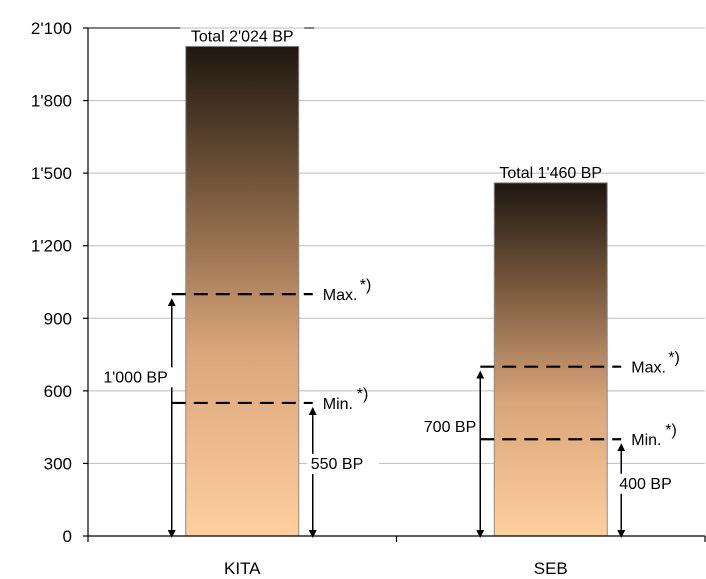 This screenshot has height=579, width=706. Describe the element at coordinates (58, 463) in the screenshot. I see `y-tick-label: 300` at that location.